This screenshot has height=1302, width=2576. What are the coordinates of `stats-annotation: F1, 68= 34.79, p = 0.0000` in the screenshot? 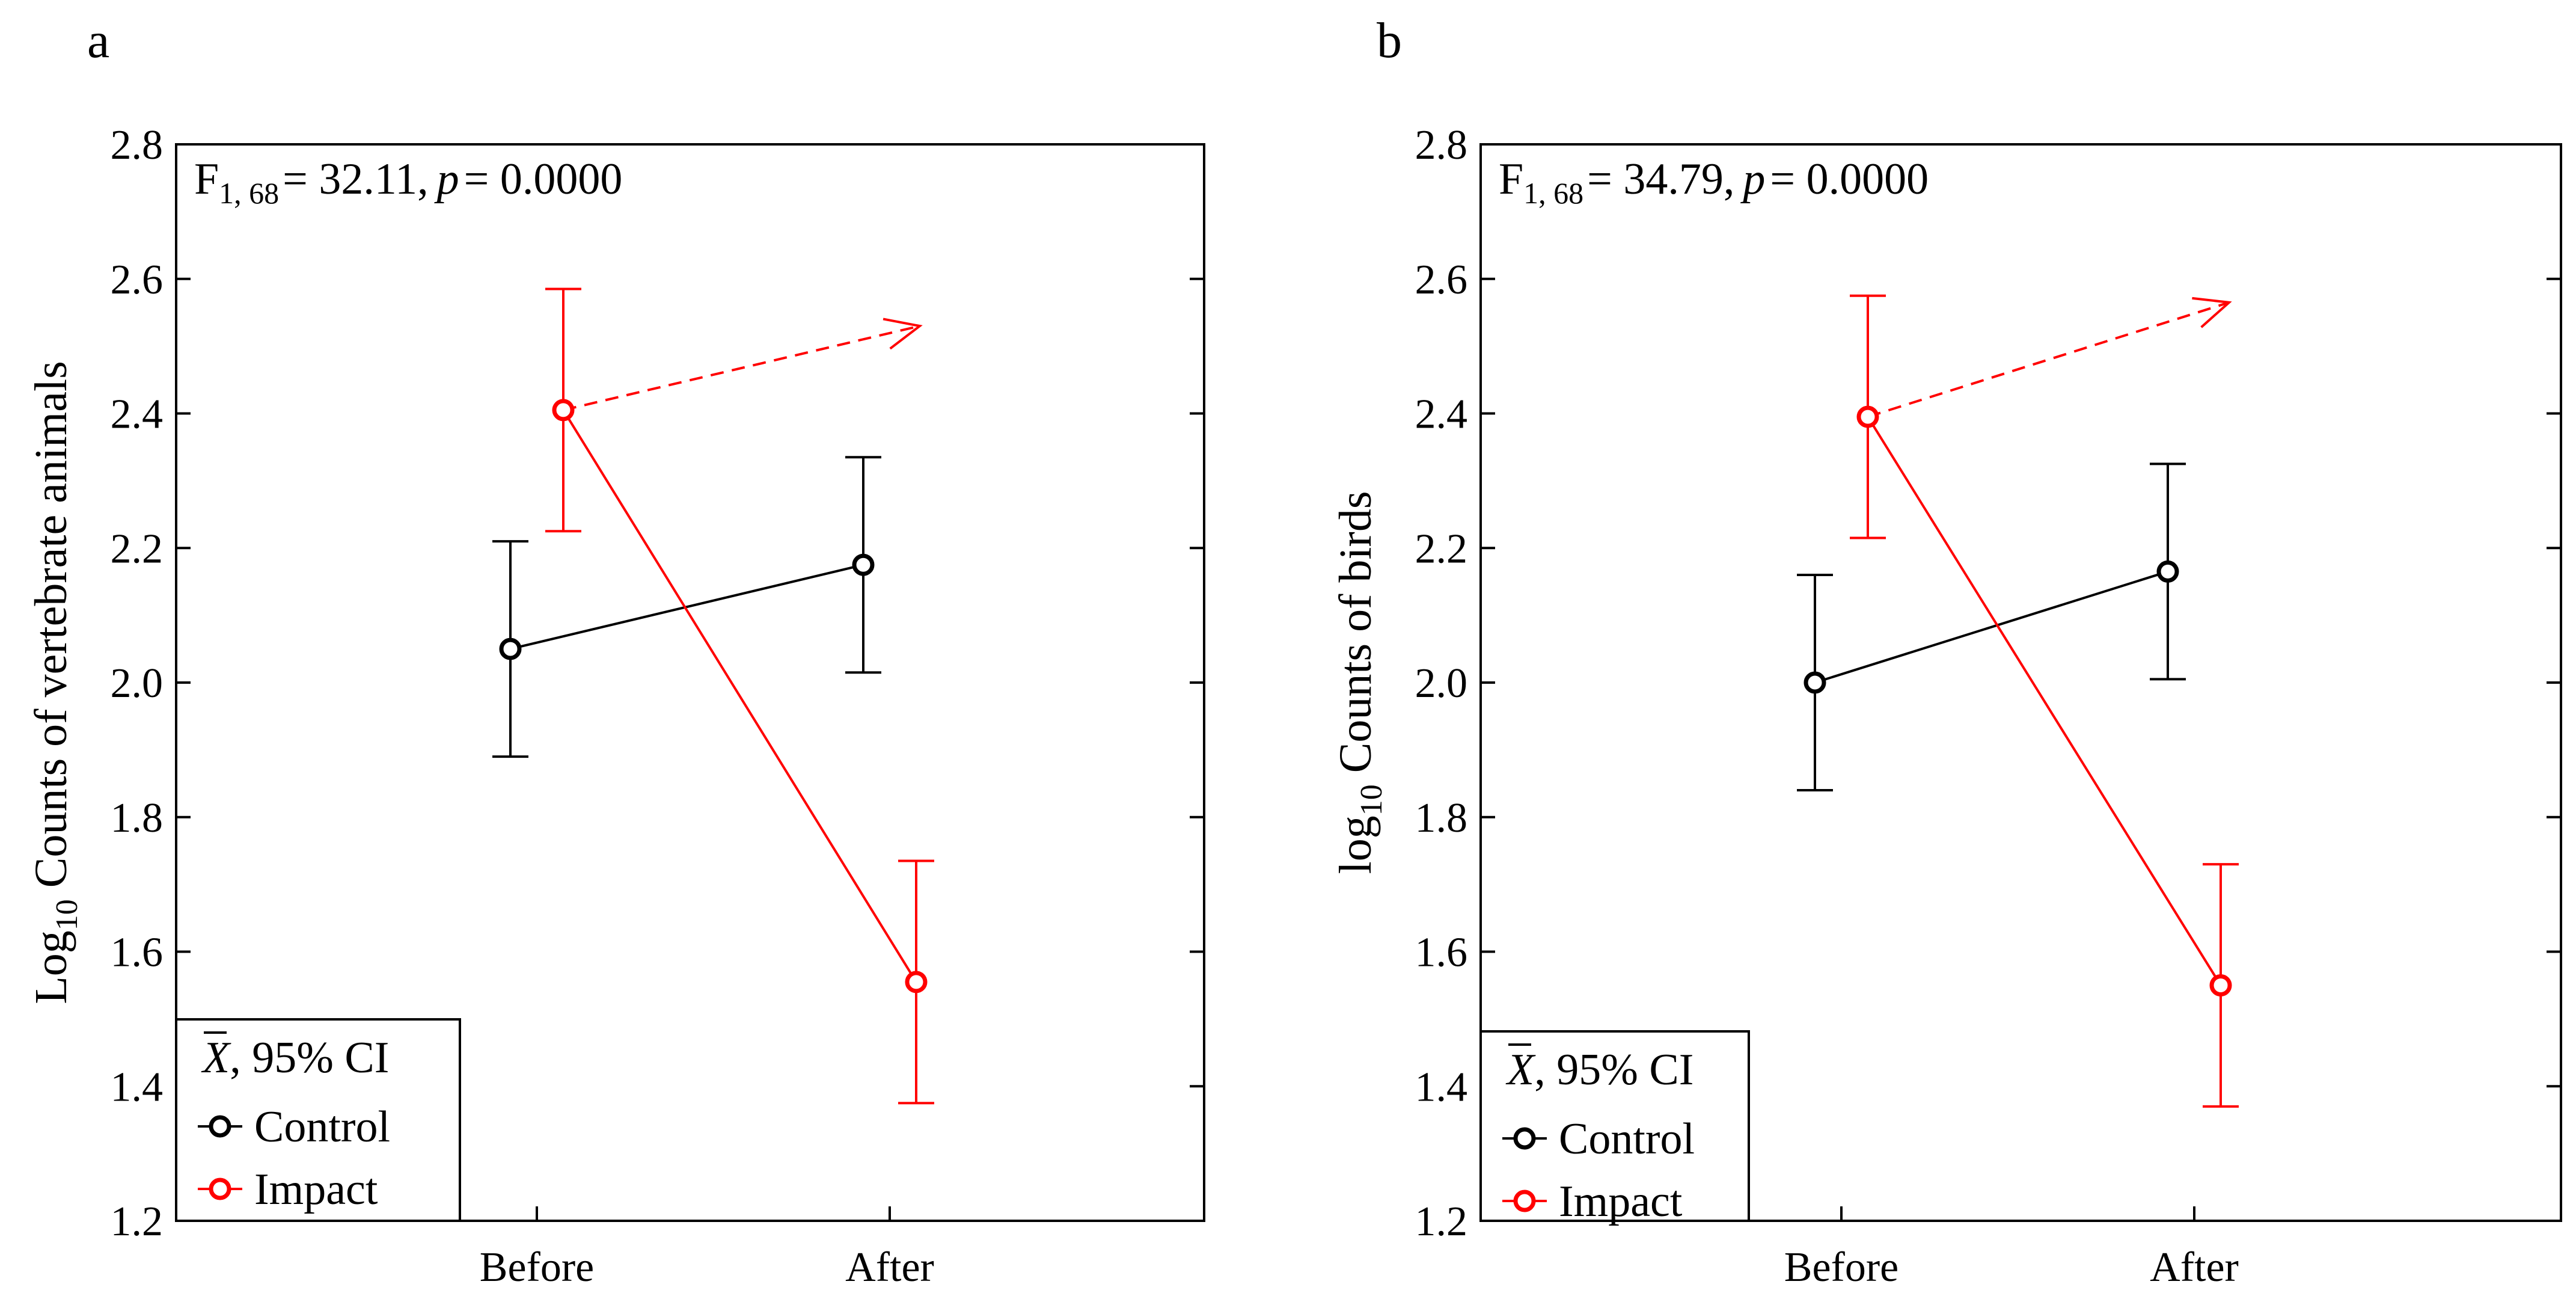 It's located at (1714, 182).